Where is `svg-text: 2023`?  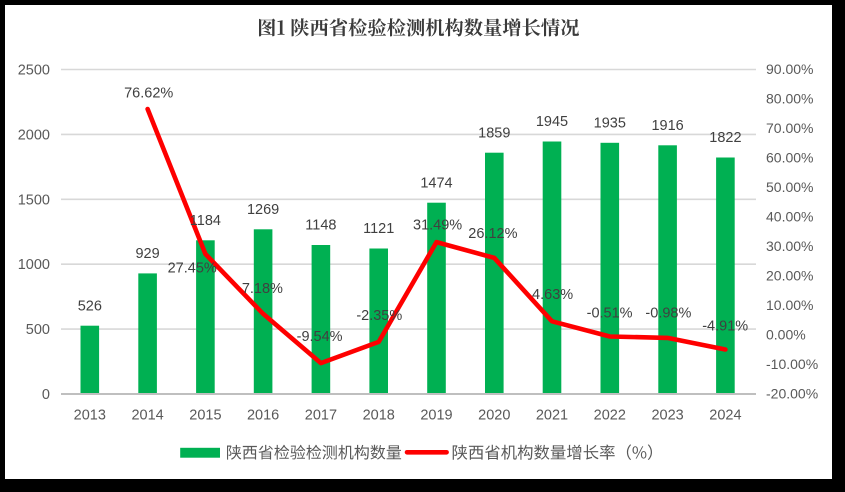
svg-text: 2023 is located at coordinates (667, 415).